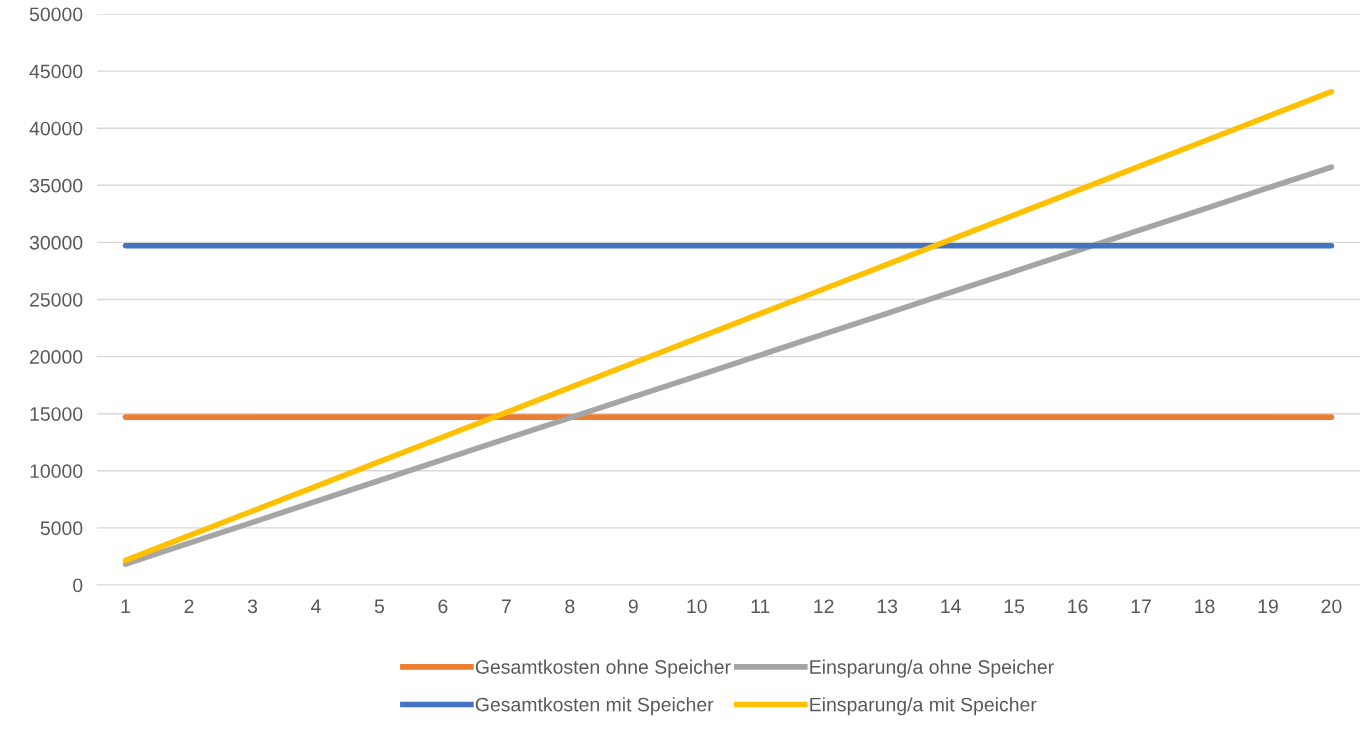 The height and width of the screenshot is (731, 1363). Describe the element at coordinates (951, 606) in the screenshot. I see `x-tick-label: 14` at that location.